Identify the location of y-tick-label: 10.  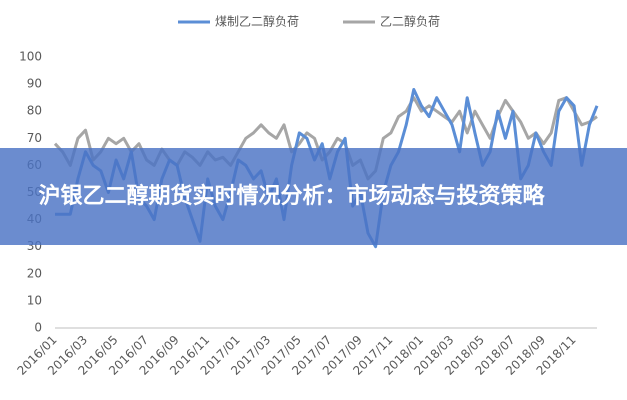
(34, 300).